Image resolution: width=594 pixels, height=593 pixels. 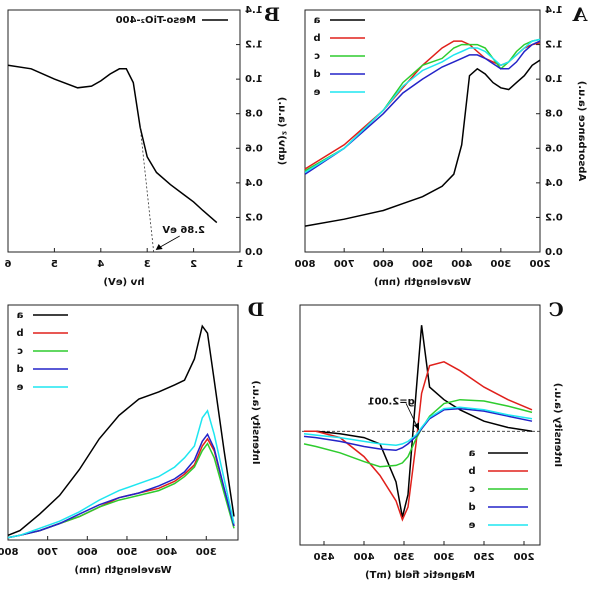 I want to click on annotation: g=2.001, so click(x=391, y=401).